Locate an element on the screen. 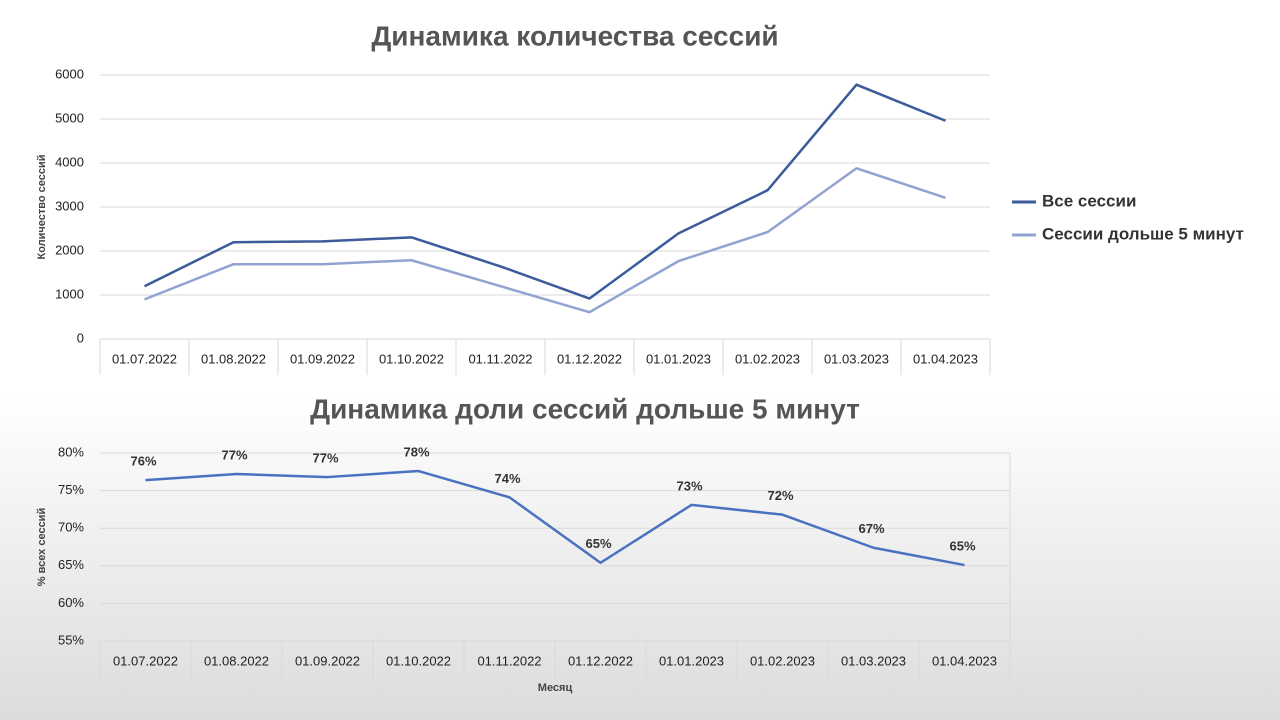  data-label: 72% is located at coordinates (780, 495).